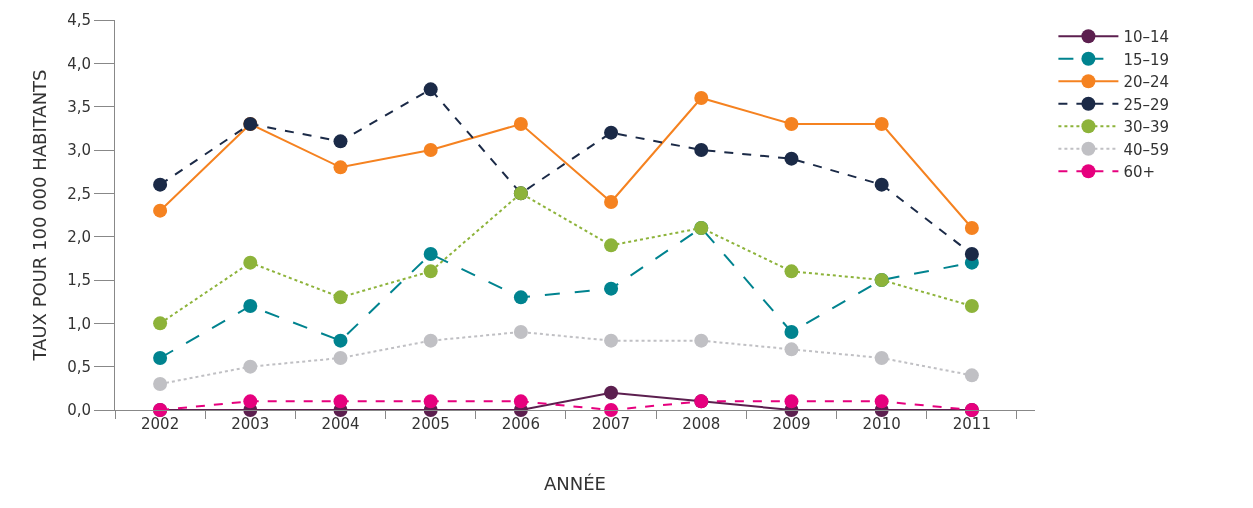  I want to click on legend-label: 40–59, so click(1146, 149).